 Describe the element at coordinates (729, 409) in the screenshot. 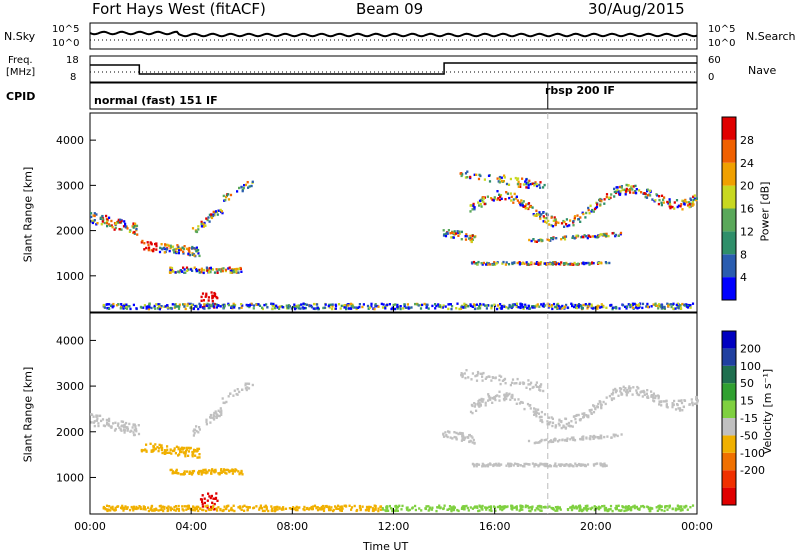

I see `velocity-colorbar-swatch` at that location.